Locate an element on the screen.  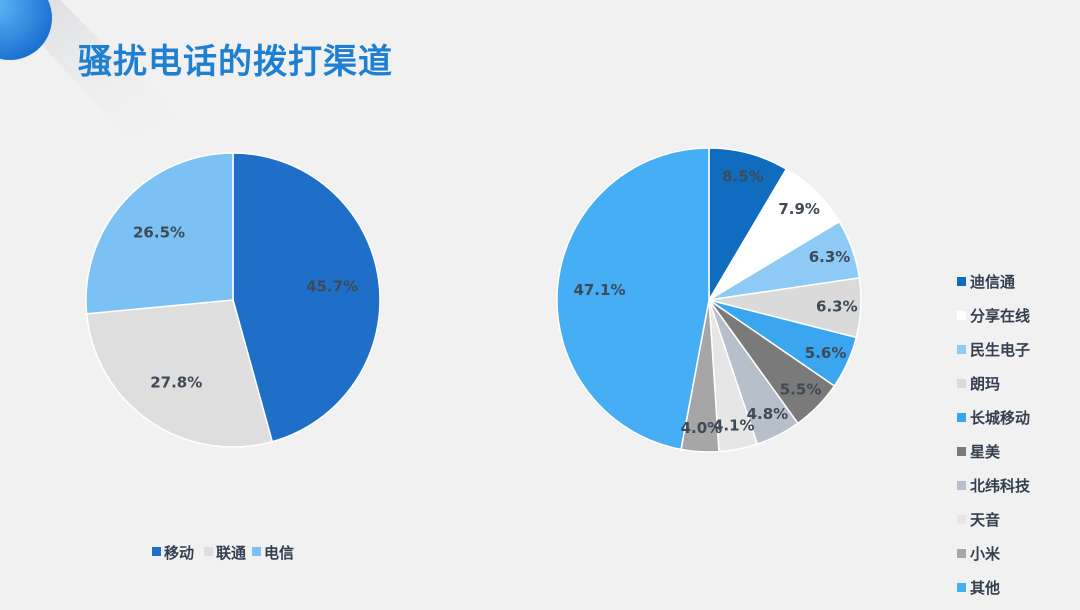
legend-label: 星美 is located at coordinates (985, 452).